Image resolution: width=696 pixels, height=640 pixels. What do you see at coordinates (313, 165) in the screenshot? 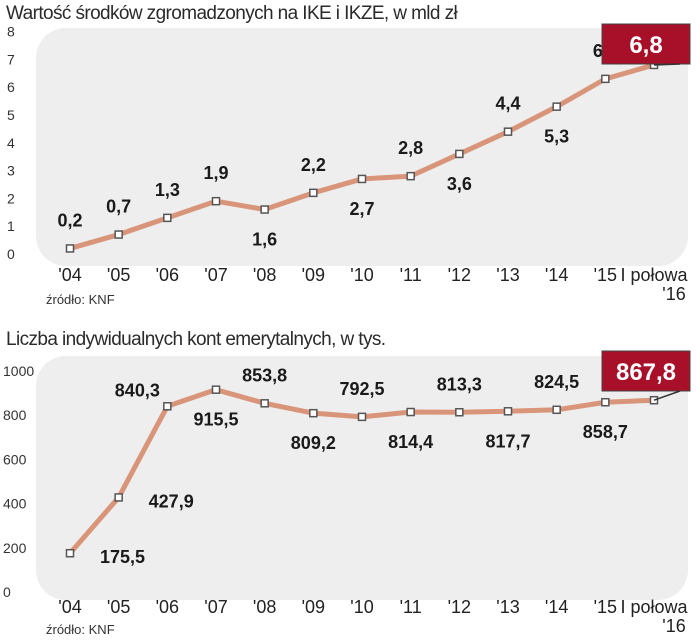
I see `data-label: 2,2` at bounding box center [313, 165].